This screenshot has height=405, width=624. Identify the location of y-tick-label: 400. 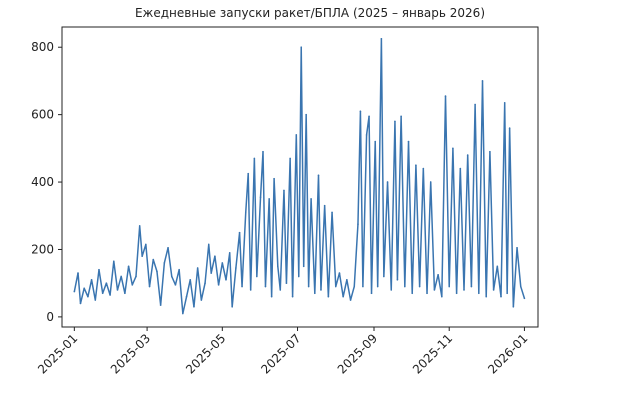
(42, 182).